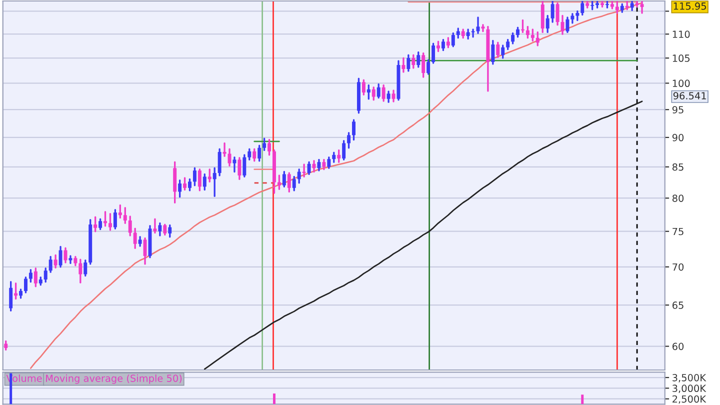  I want to click on y-tick-label: 65, so click(678, 305).